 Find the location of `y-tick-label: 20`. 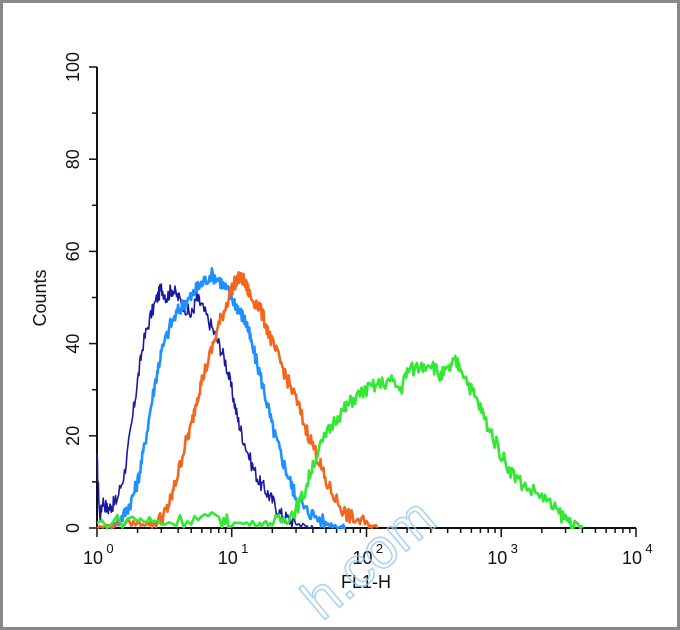

y-tick-label: 20 is located at coordinates (73, 436).